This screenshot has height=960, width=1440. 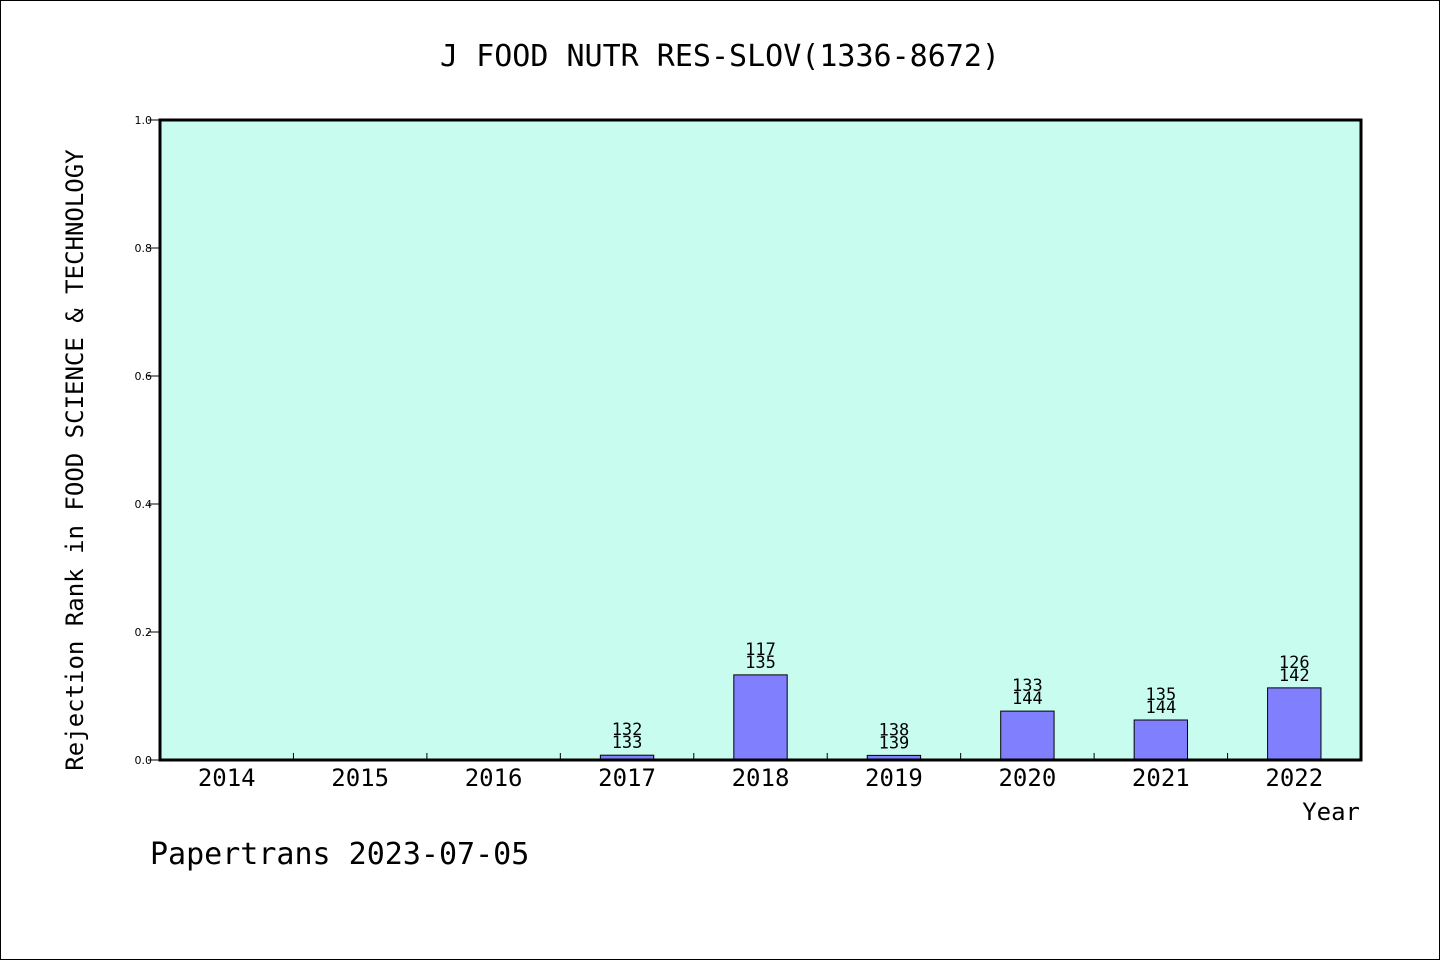 I want to click on x-axis: 2014 2015 2016 2017 2018 2019 2020 2021 2022, so click(x=760, y=772).